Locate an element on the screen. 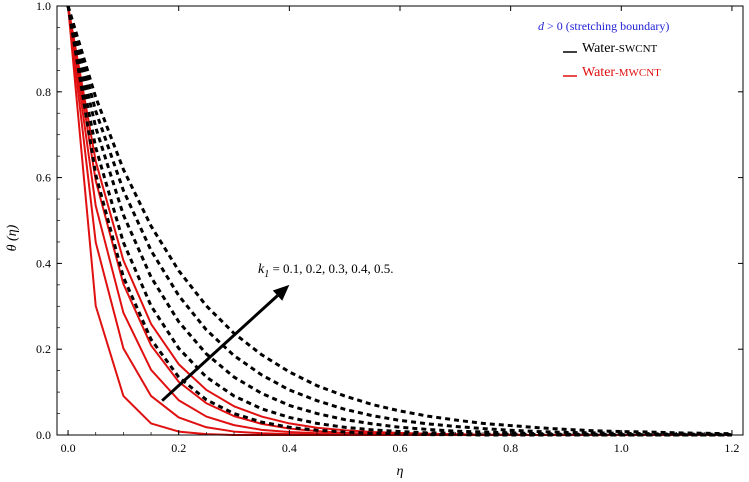 The image size is (749, 482). x-tick-label: 0.4 is located at coordinates (289, 448).